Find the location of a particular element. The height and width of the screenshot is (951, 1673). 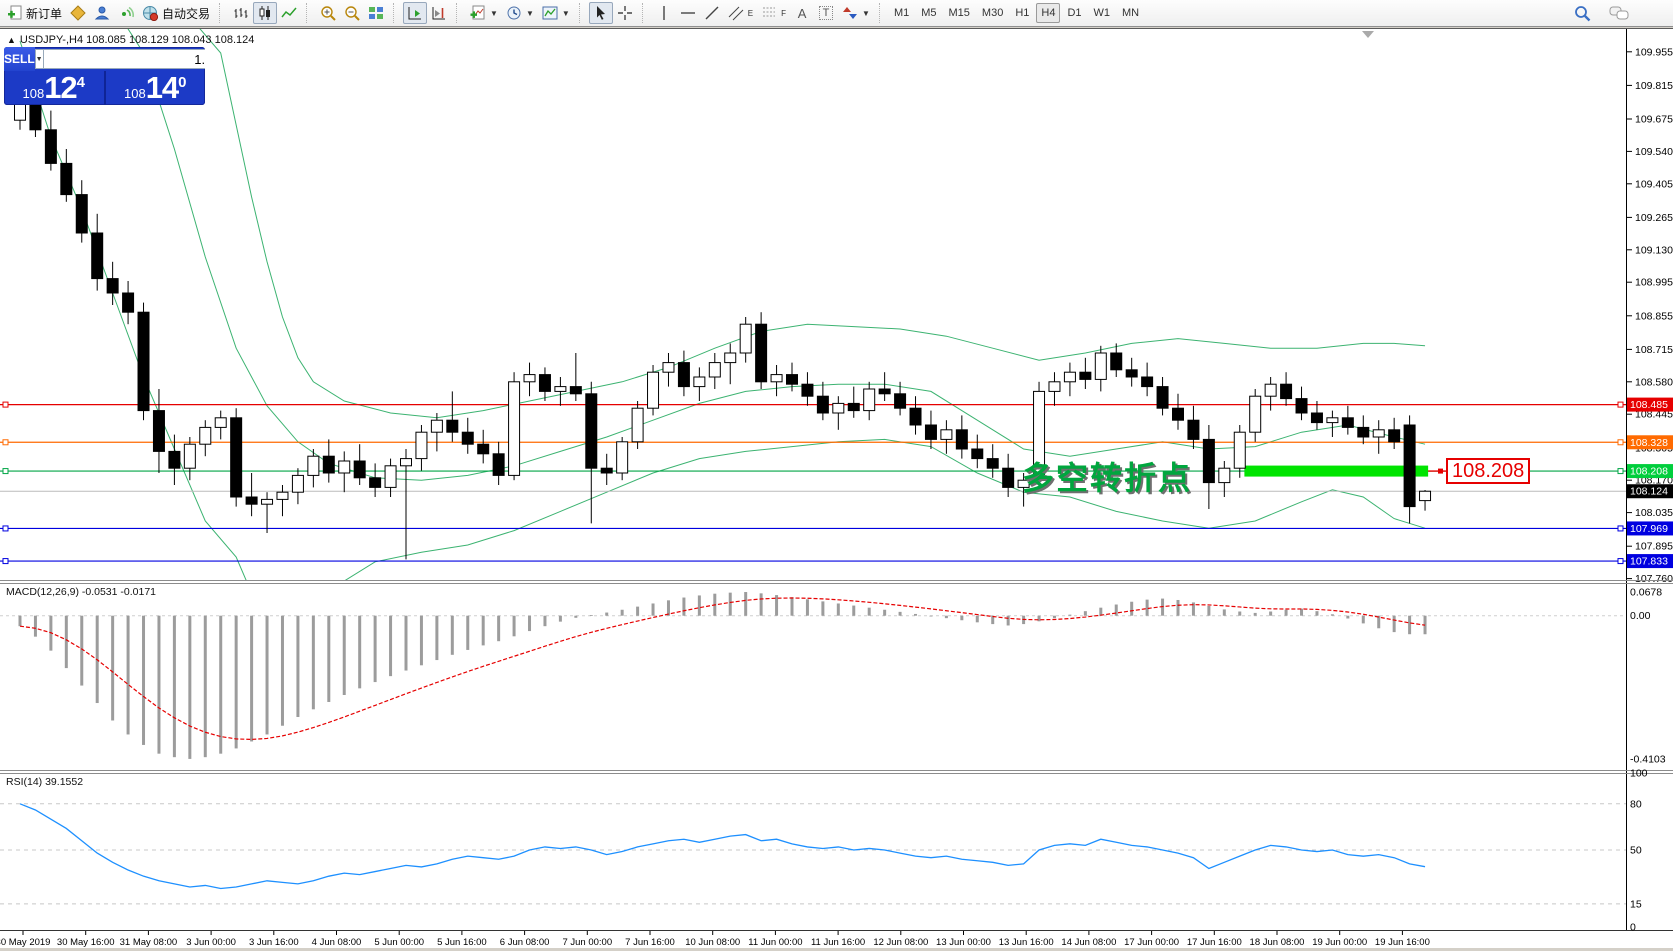

zoom-in-button is located at coordinates (328, 13).